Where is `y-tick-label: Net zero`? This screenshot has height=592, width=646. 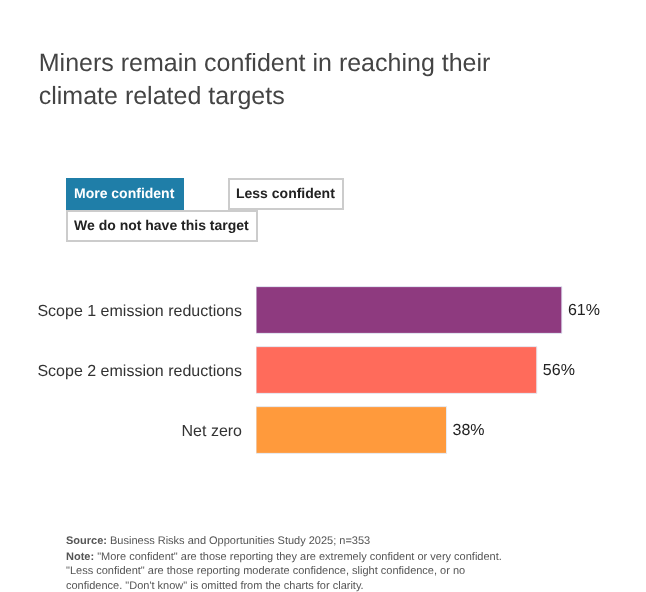 y-tick-label: Net zero is located at coordinates (212, 430).